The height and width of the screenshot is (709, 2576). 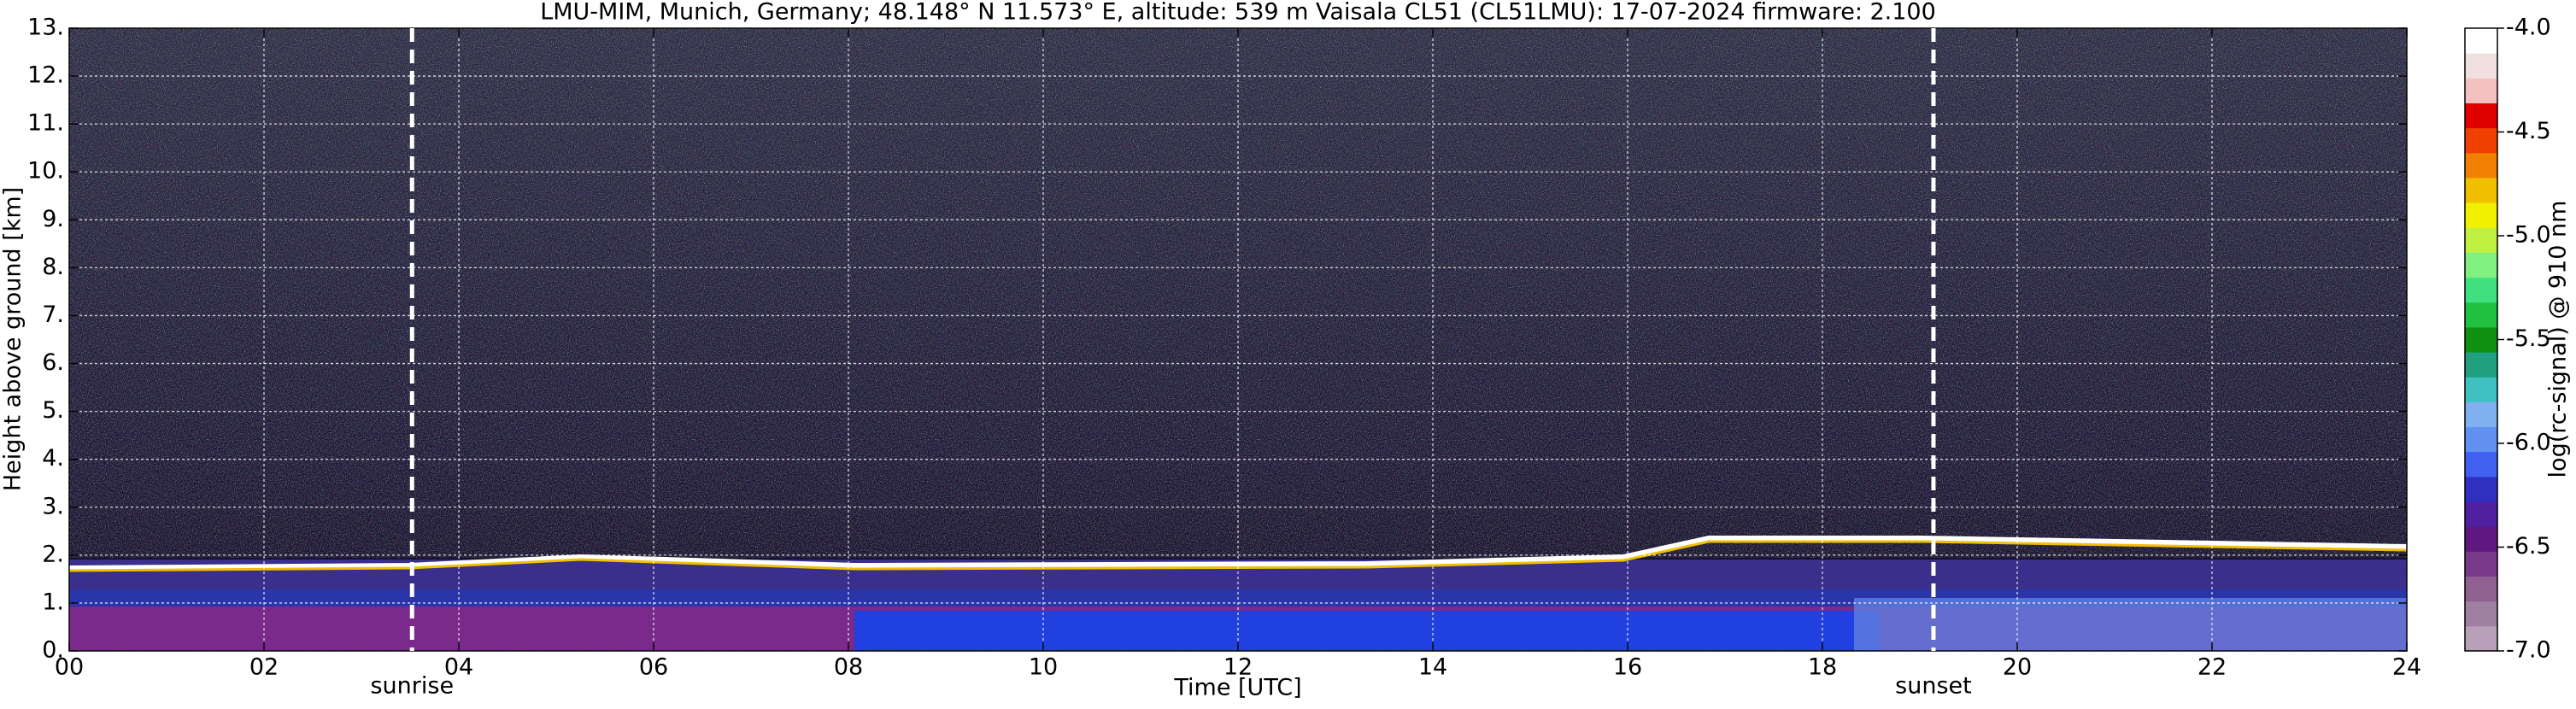 I want to click on x-tick-label: 20, so click(x=2017, y=667).